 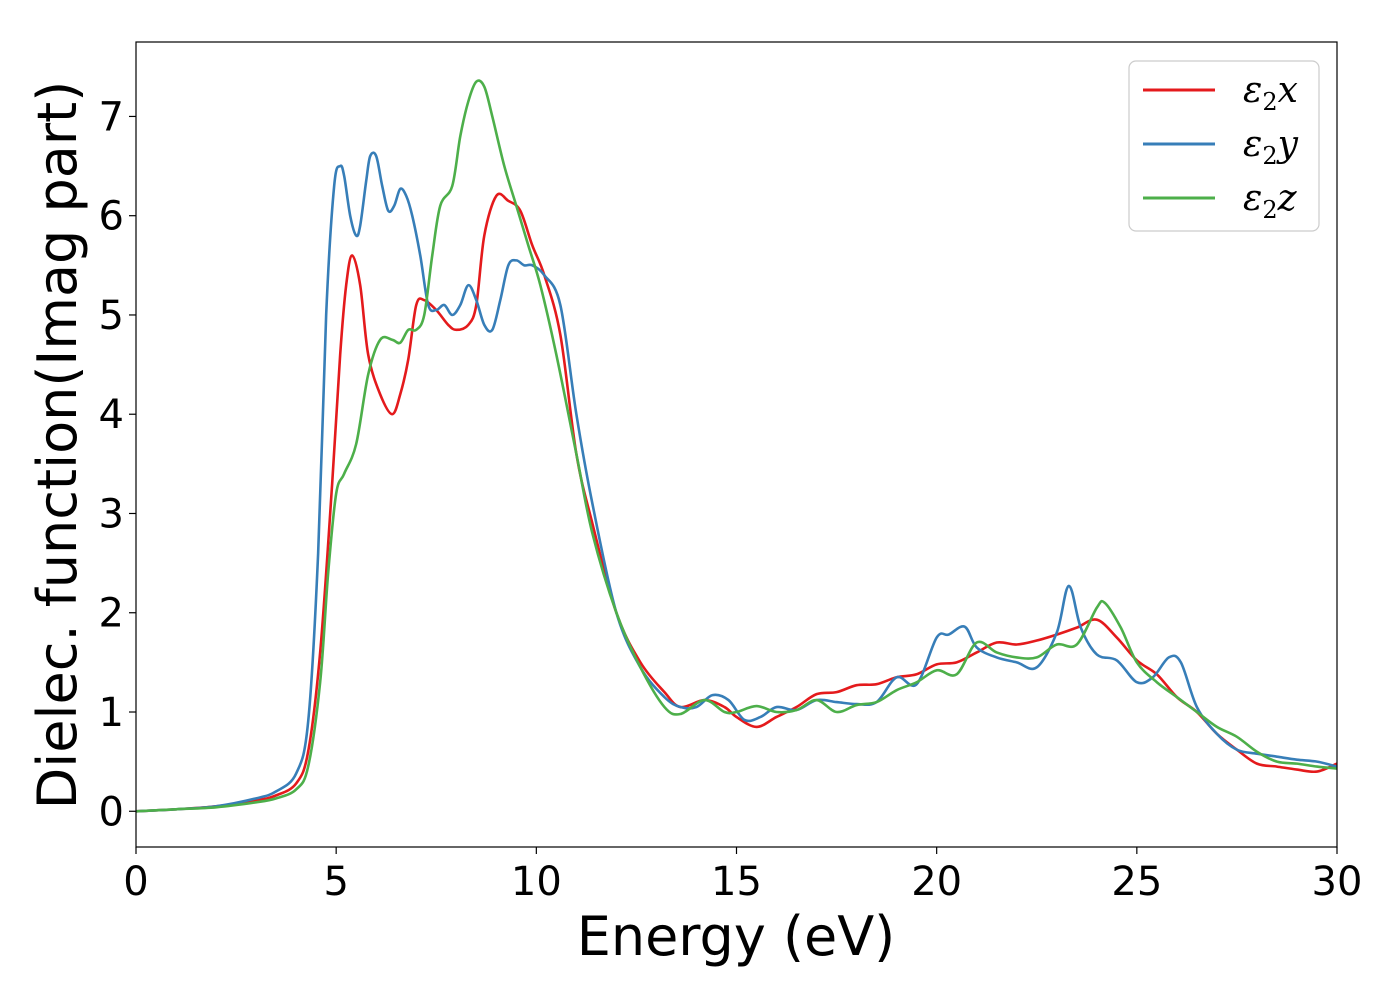 I want to click on legend-frame, so click(x=1224, y=146).